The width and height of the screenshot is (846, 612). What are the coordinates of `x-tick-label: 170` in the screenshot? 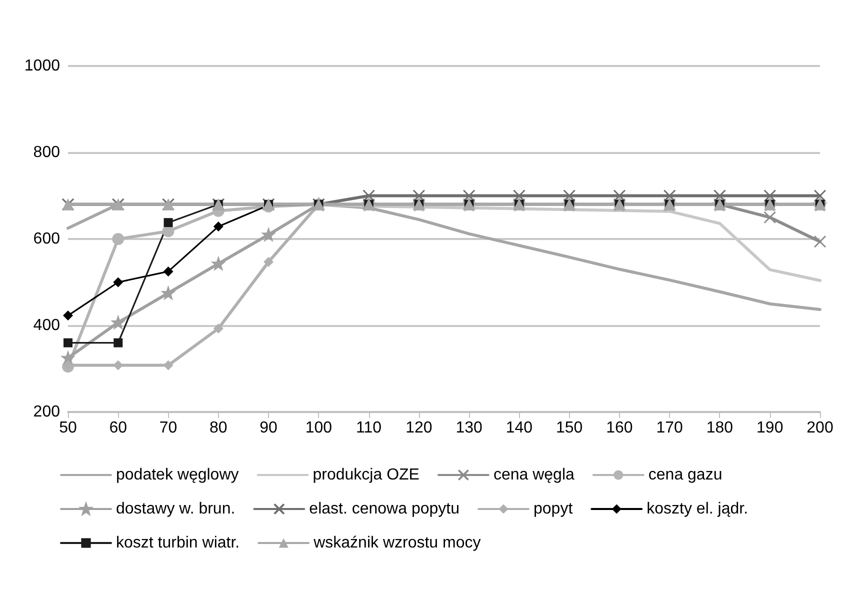 It's located at (670, 428).